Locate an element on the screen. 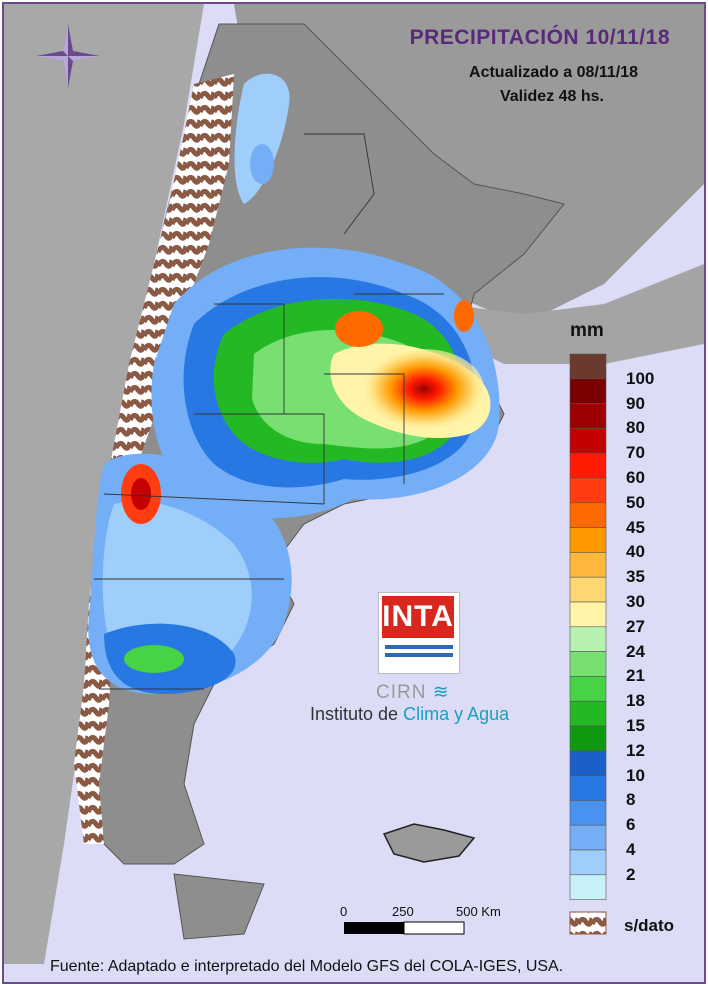 Image resolution: width=708 pixels, height=984 pixels. legend-label: 8 is located at coordinates (631, 800).